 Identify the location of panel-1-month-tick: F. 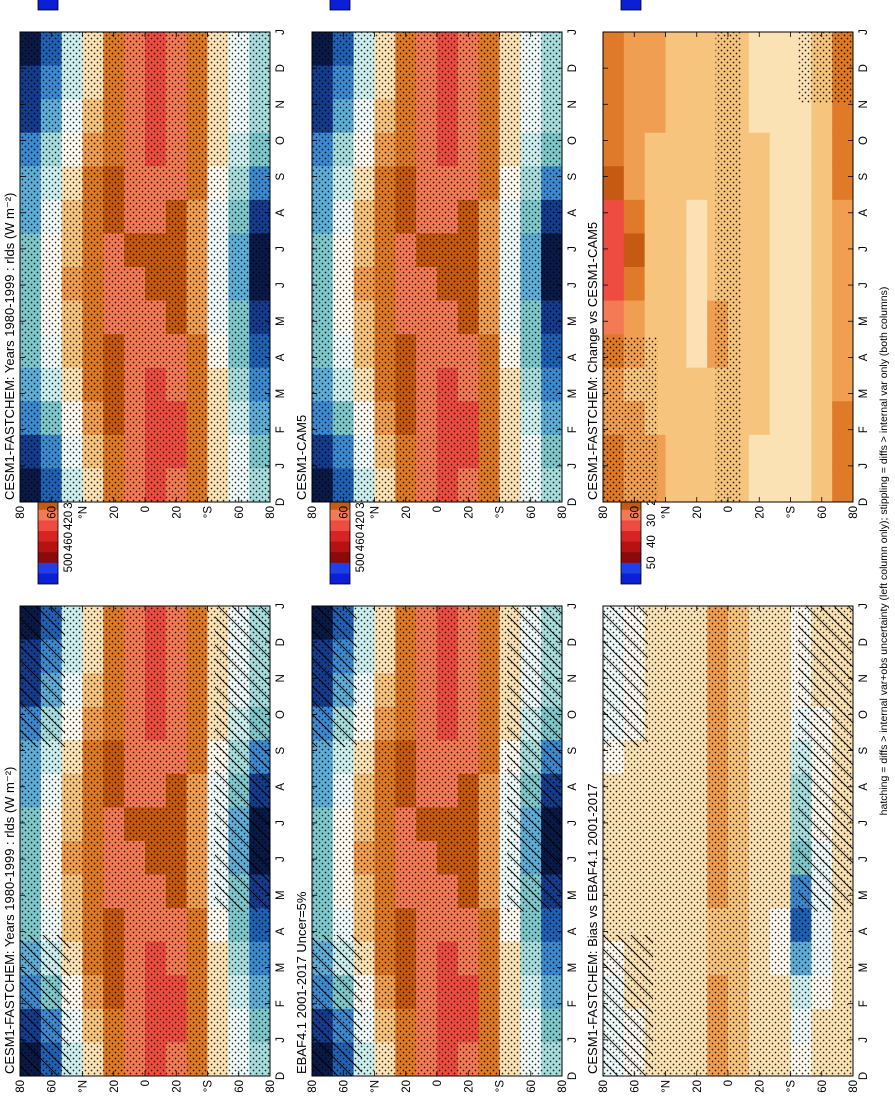
(281, 429).